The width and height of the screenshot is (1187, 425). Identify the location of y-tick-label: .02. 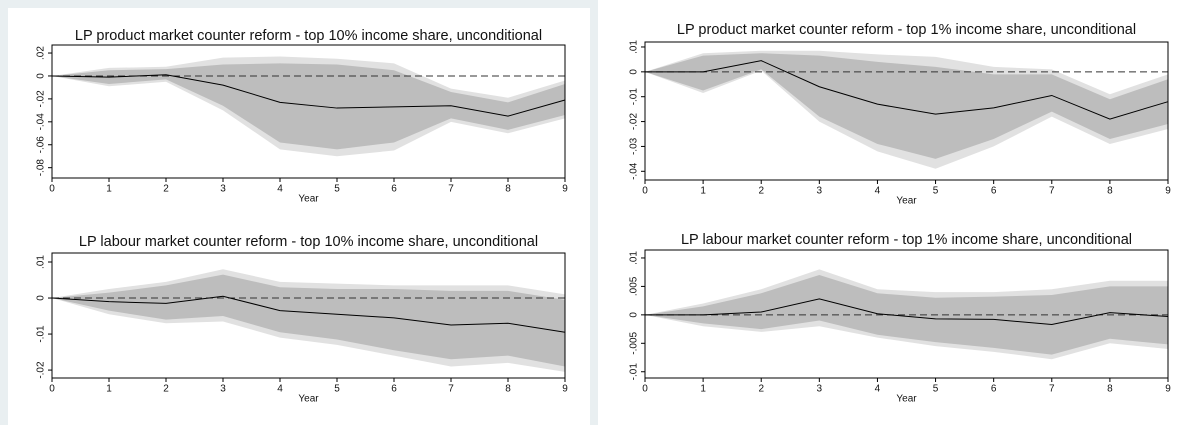
(41, 53).